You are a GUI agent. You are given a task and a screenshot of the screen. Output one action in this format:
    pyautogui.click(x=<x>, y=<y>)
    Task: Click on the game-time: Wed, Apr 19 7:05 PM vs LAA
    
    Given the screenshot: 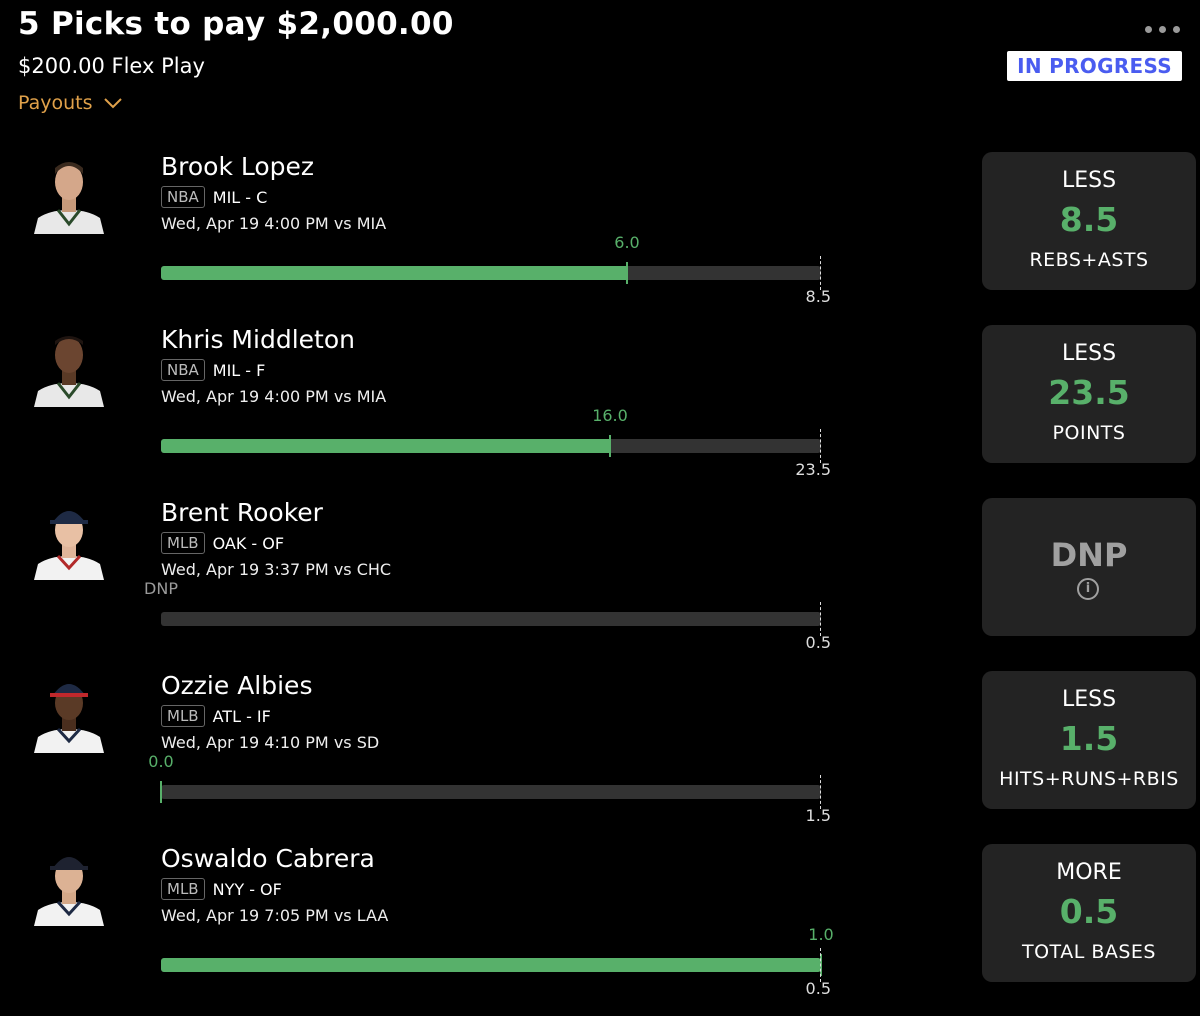 What is the action you would take?
    pyautogui.click(x=275, y=915)
    